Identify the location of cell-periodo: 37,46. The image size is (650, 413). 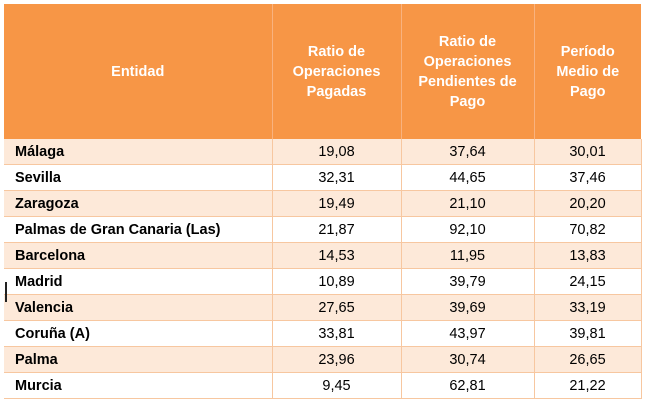
(588, 177).